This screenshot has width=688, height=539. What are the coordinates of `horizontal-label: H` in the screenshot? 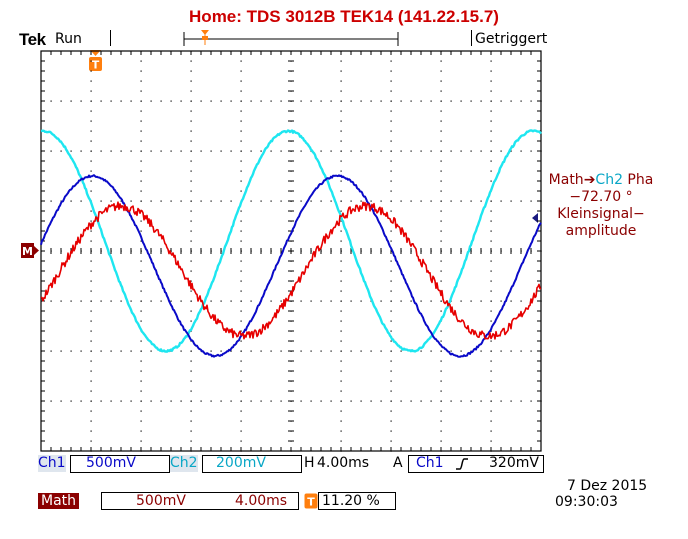 It's located at (309, 463).